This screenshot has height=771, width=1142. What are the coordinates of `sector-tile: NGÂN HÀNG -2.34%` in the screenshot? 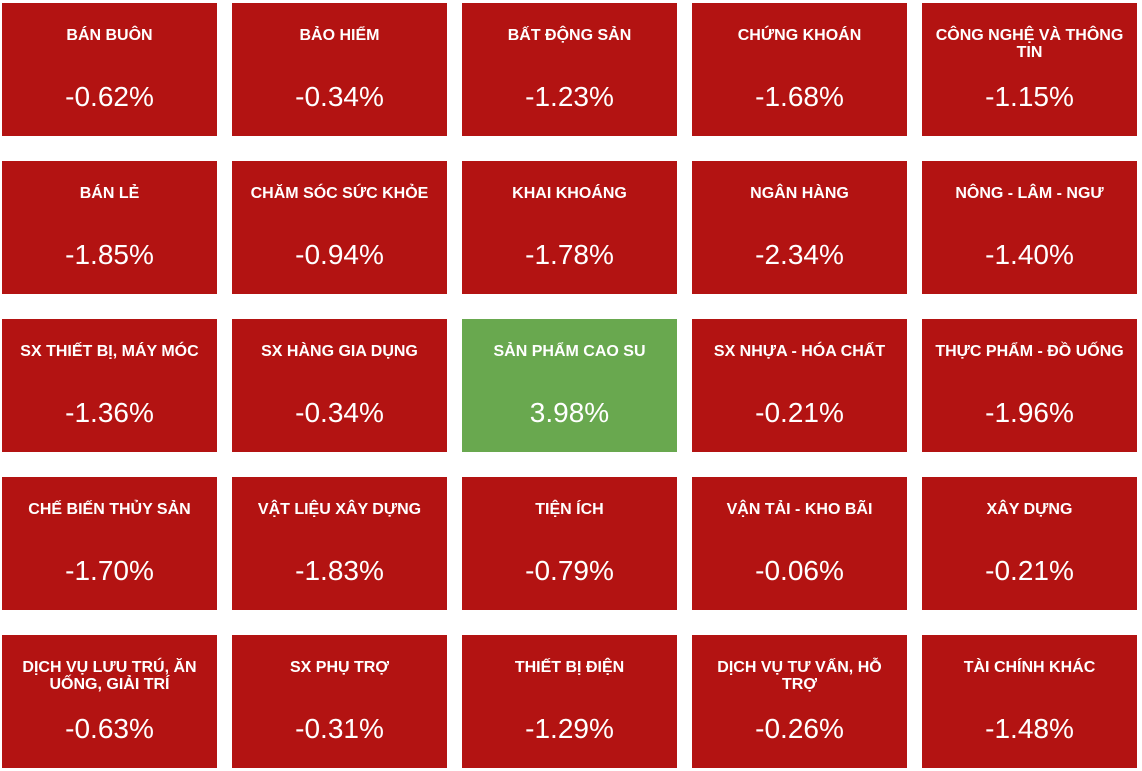 It's located at (799, 227).